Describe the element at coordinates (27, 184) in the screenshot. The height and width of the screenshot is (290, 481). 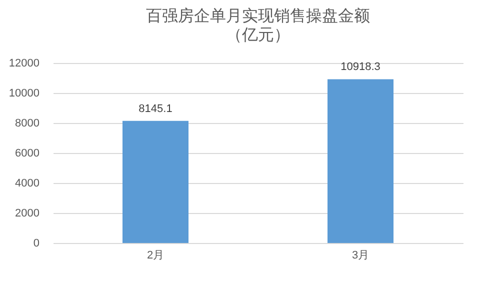
I see `y-tick-label: 4000` at that location.